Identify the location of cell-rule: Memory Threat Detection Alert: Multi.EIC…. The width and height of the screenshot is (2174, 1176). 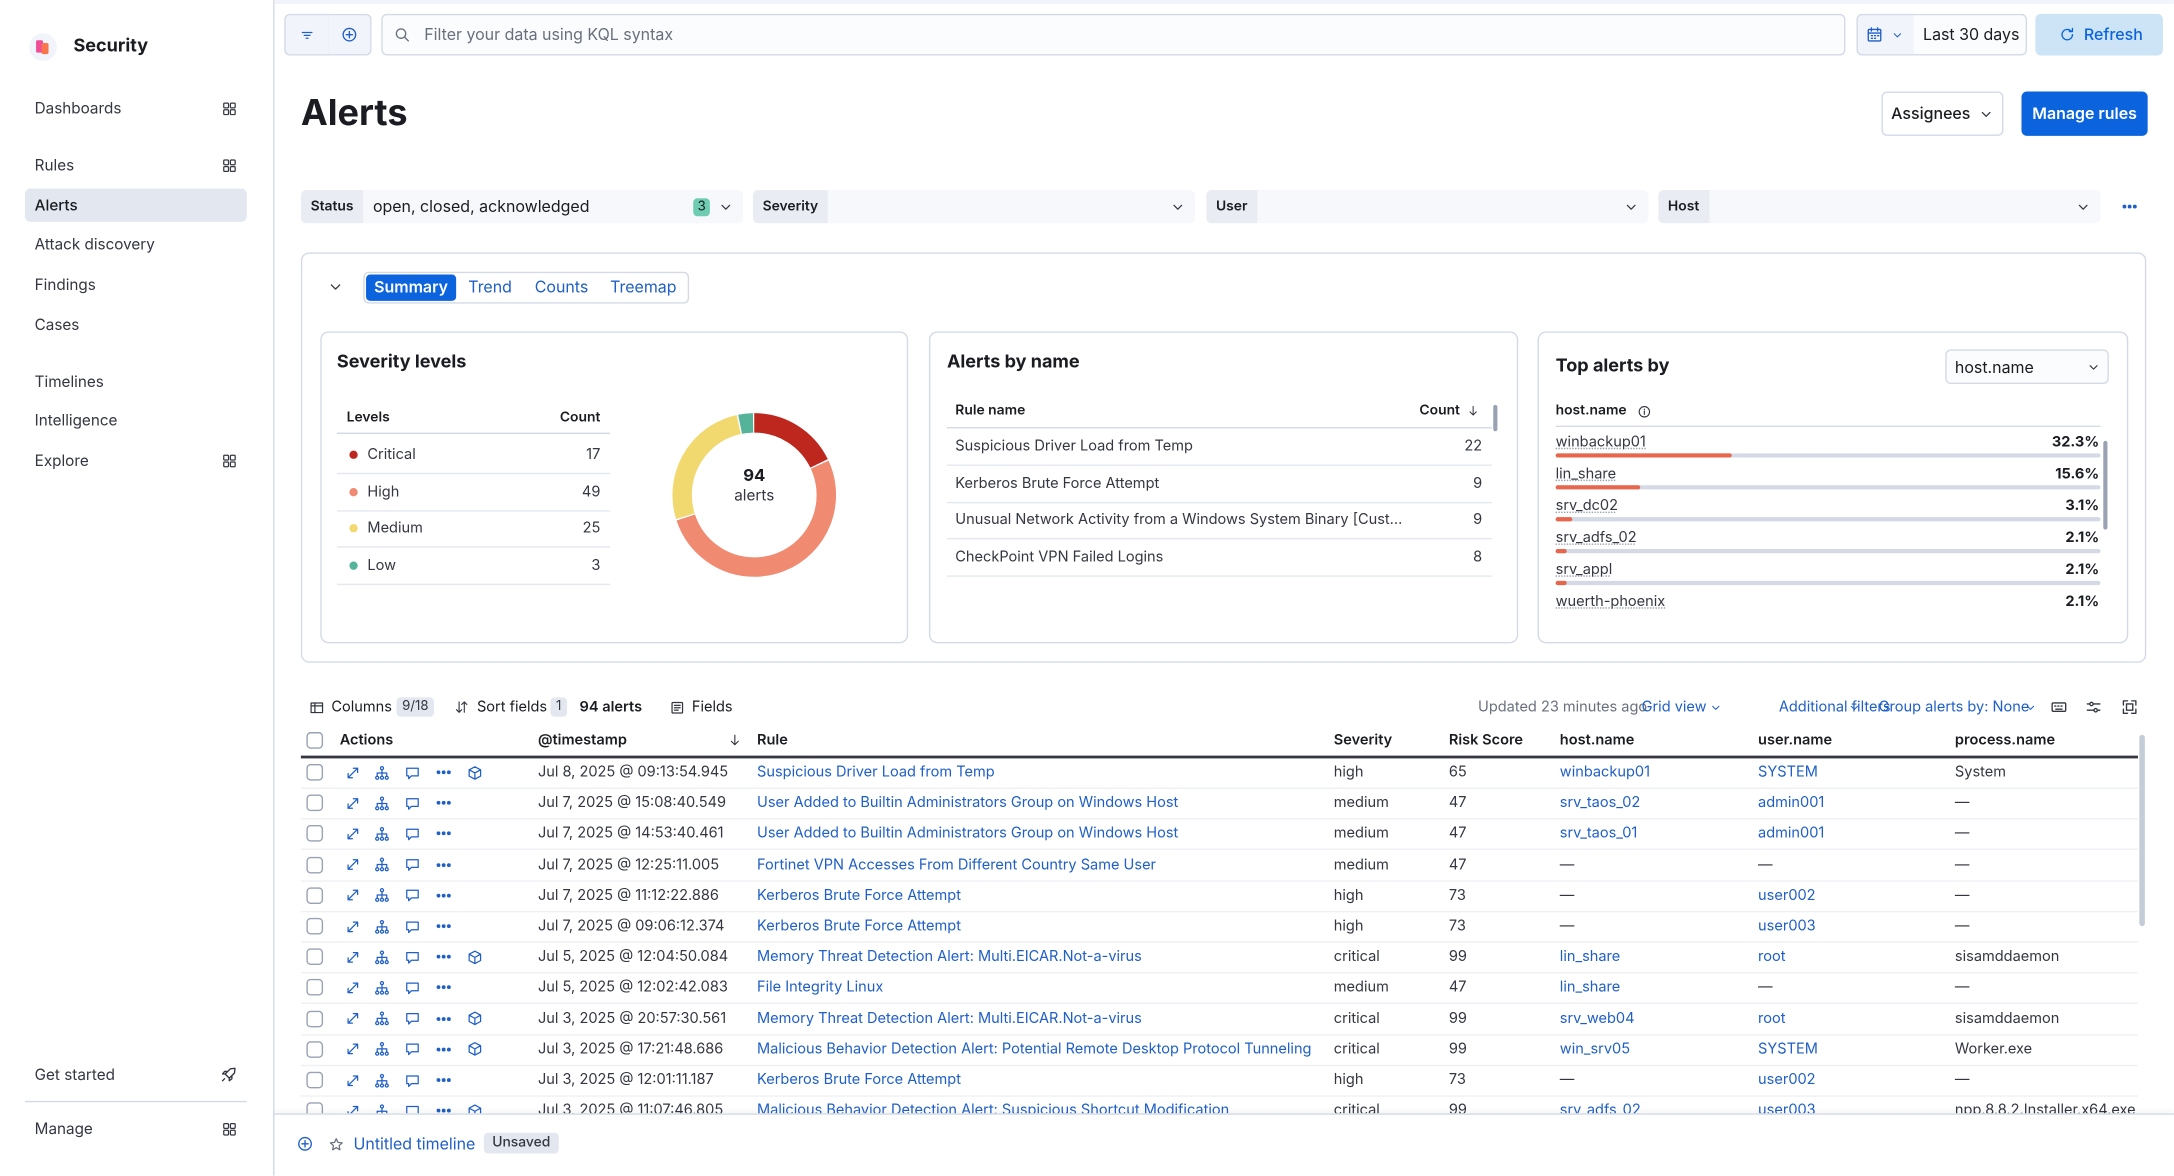
(949, 956).